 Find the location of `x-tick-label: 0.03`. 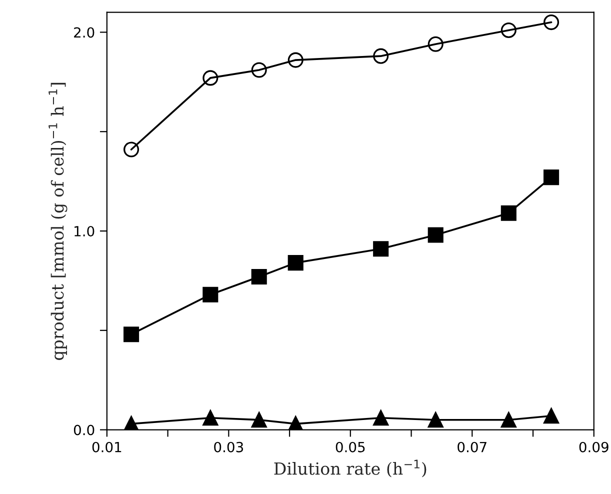

x-tick-label: 0.03 is located at coordinates (229, 447).